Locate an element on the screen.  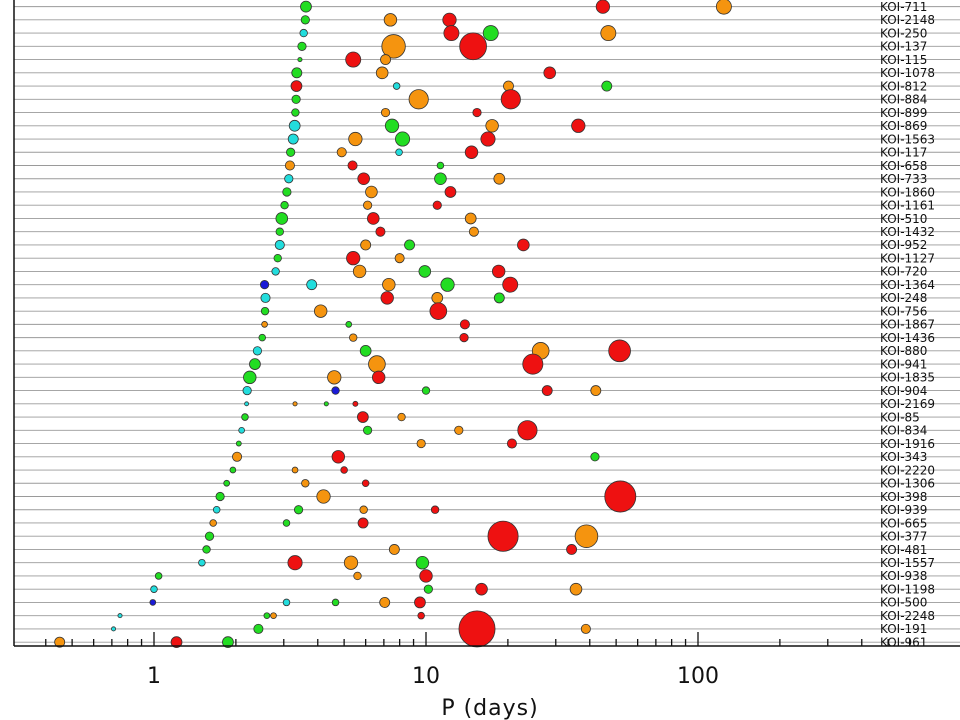
system-label: KOI-1835 is located at coordinates (907, 378).